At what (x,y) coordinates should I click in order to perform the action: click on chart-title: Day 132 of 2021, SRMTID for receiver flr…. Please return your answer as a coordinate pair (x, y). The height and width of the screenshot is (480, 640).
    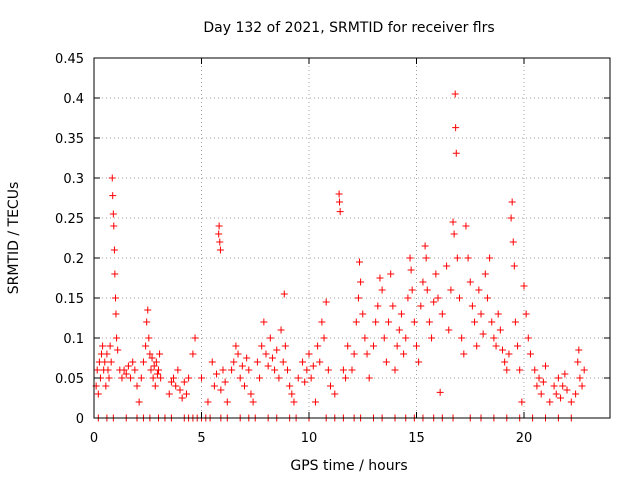
    Looking at the image, I should click on (348, 28).